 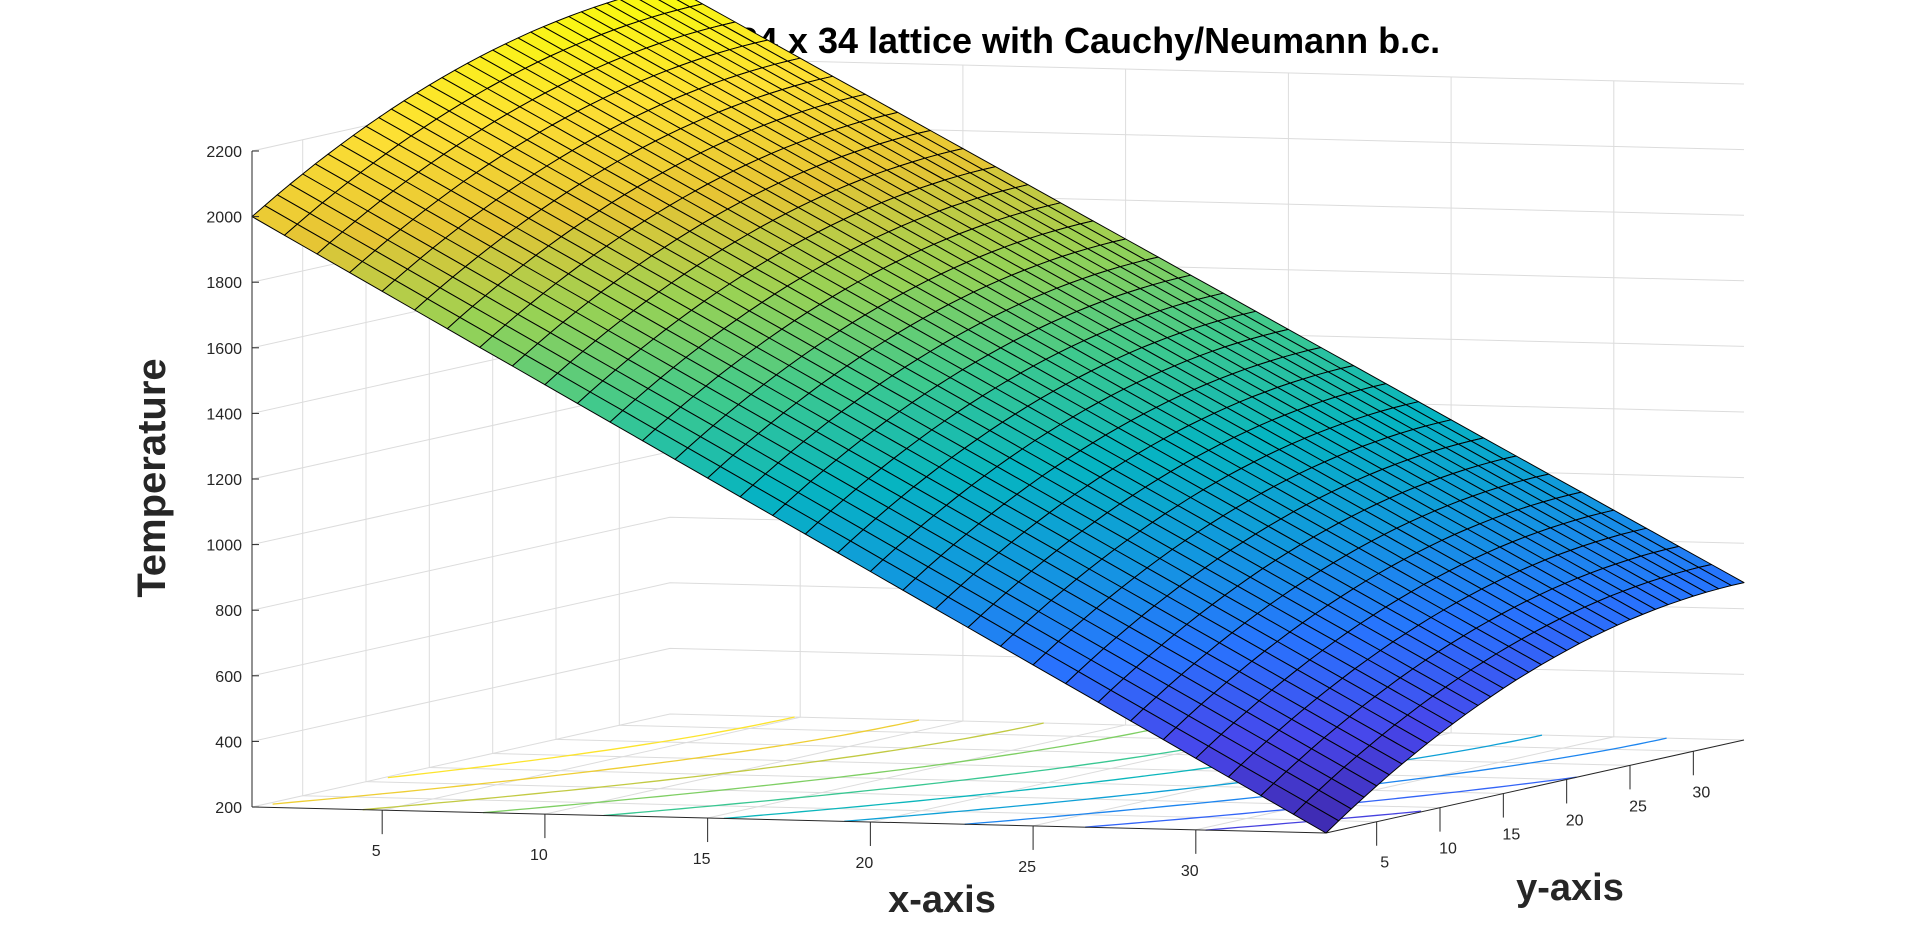 What do you see at coordinates (376, 851) in the screenshot?
I see `x-tick-label: 5` at bounding box center [376, 851].